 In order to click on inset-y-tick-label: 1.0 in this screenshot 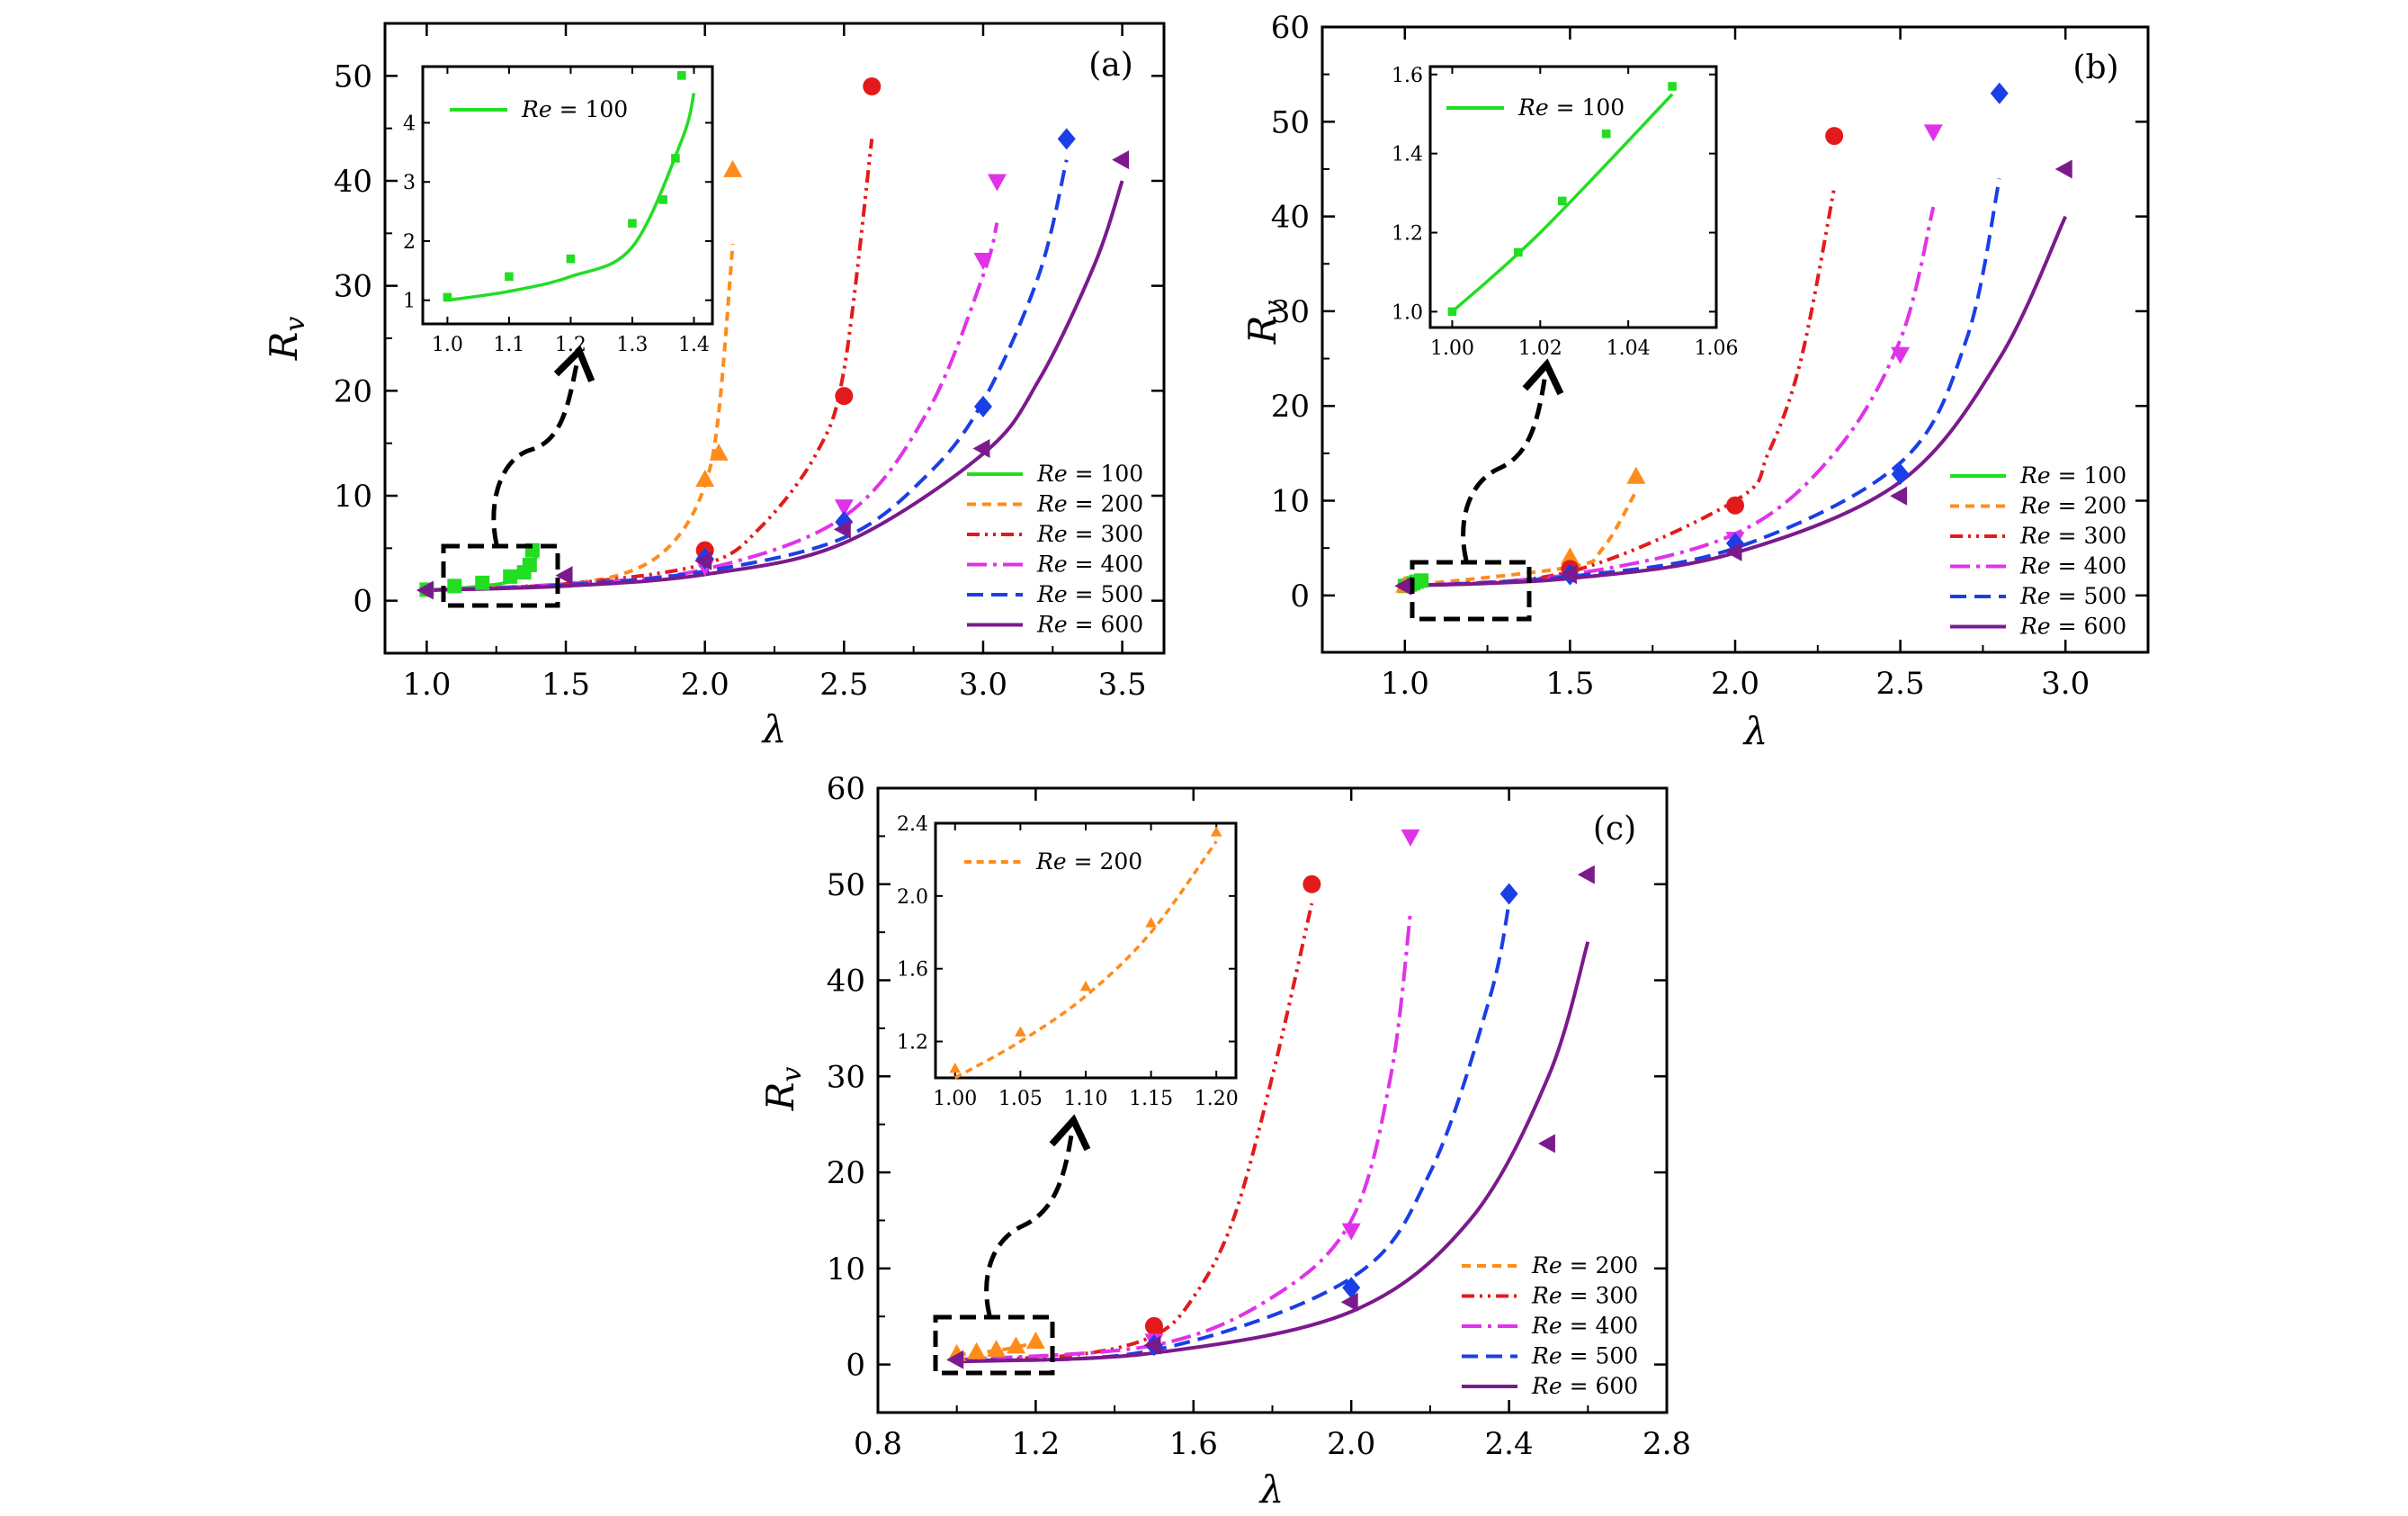, I will do `click(1407, 312)`.